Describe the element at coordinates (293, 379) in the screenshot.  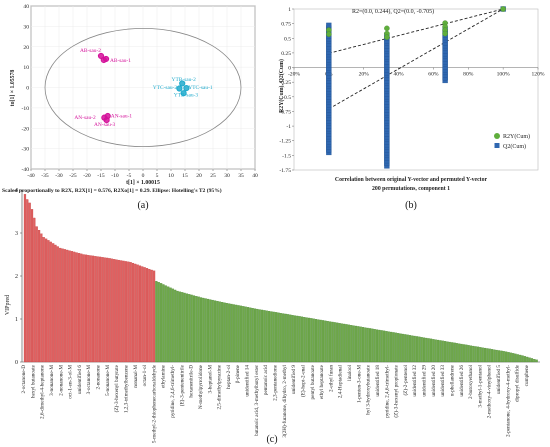
I see `vip-category-label: unidentified 9` at that location.